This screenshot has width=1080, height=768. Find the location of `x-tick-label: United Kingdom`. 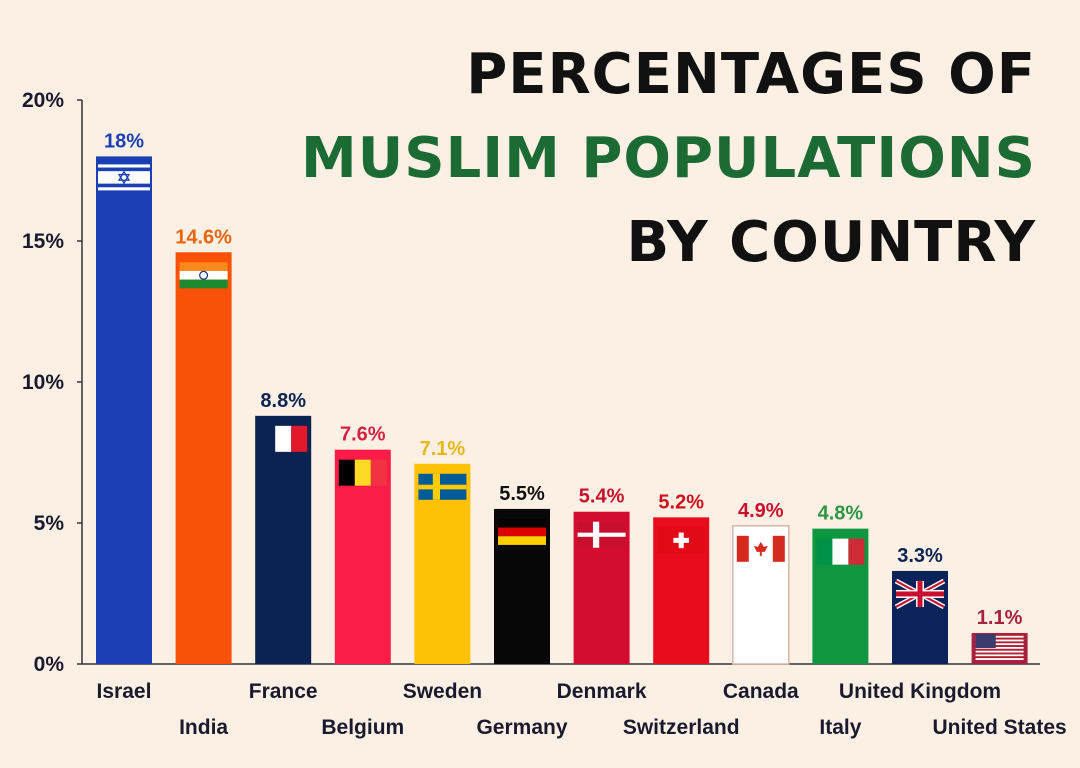

x-tick-label: United Kingdom is located at coordinates (920, 691).